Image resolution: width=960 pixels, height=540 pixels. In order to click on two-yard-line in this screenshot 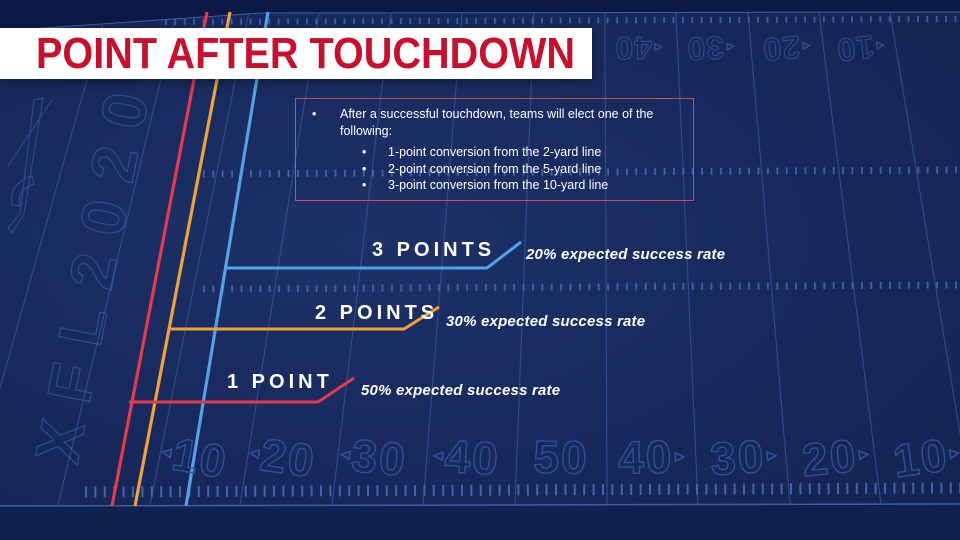, I will do `click(159, 259)`.